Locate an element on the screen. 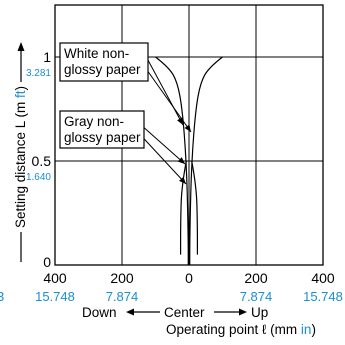 This screenshot has width=345, height=345. series-1-left is located at coordinates (183, 207).